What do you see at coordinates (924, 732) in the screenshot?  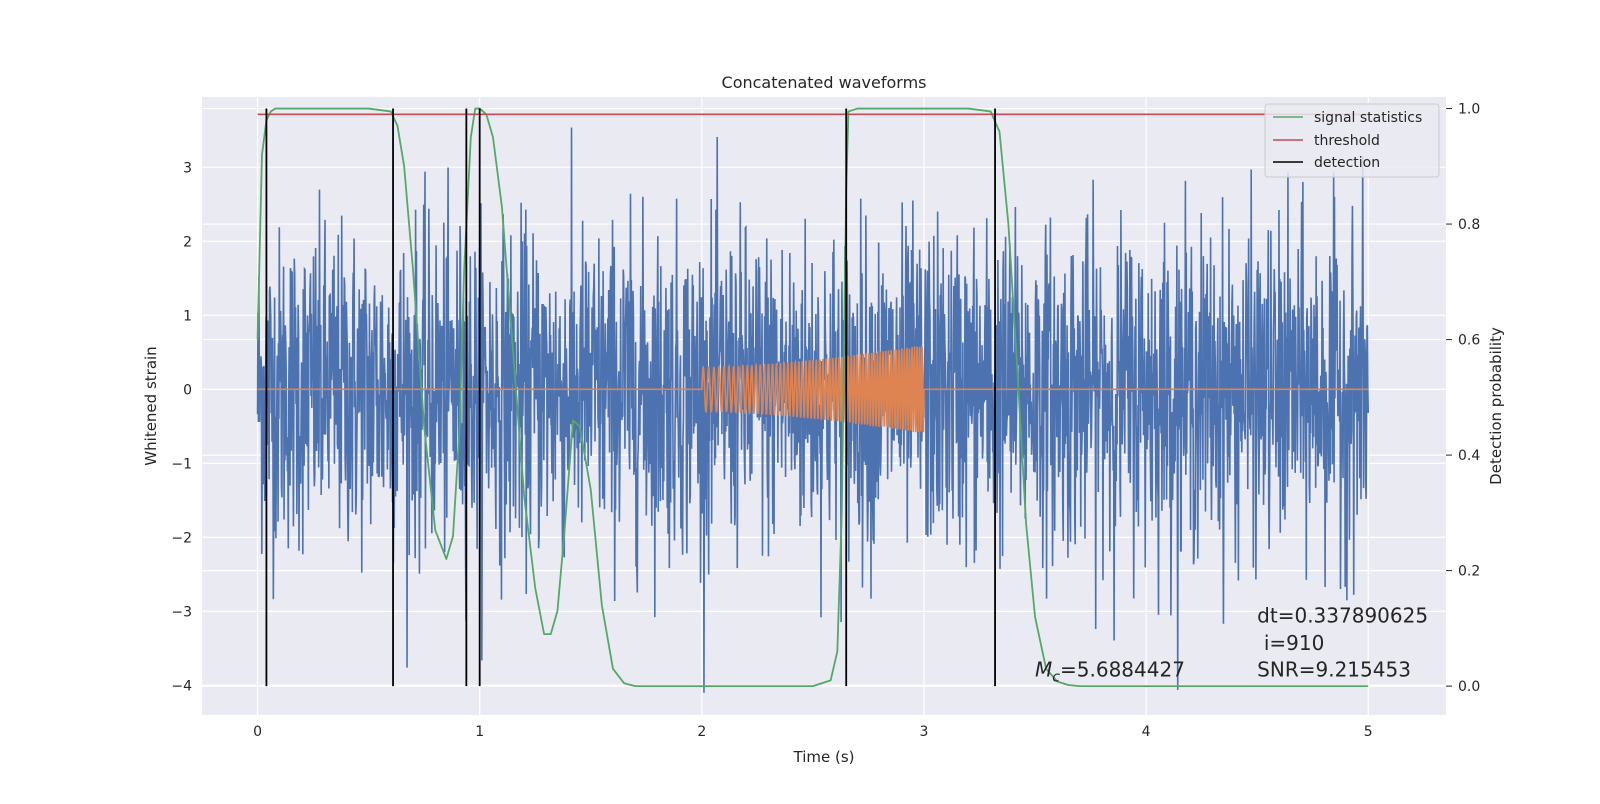 I see `x-tick-label: 3` at bounding box center [924, 732].